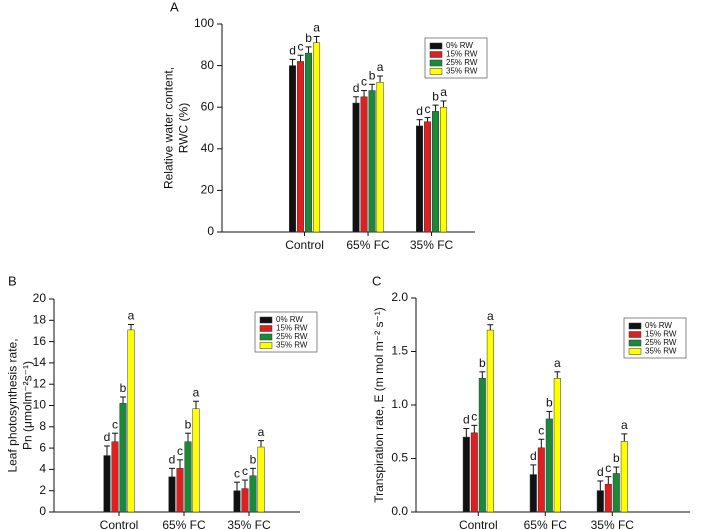 This screenshot has height=530, width=710. What do you see at coordinates (208, 65) in the screenshot?
I see `y-tick-label: 80` at bounding box center [208, 65].